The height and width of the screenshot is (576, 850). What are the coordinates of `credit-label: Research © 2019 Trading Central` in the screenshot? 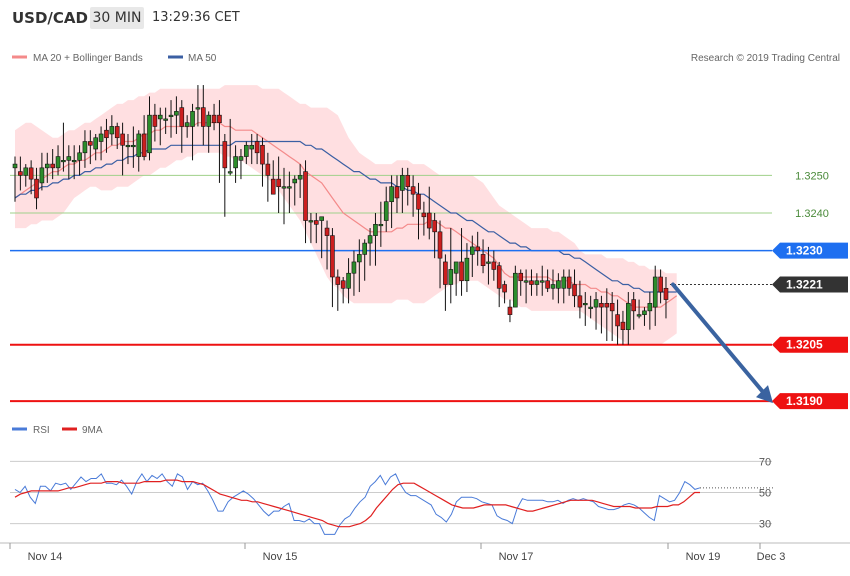 It's located at (765, 58).